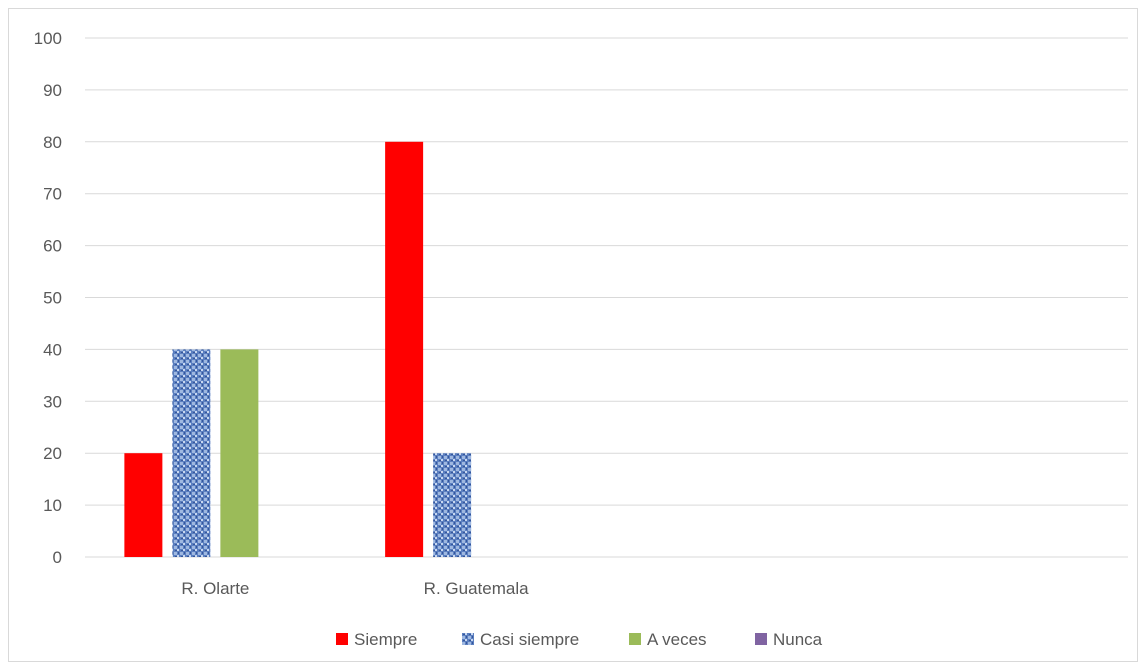  I want to click on y-tick-label: 70, so click(52, 194).